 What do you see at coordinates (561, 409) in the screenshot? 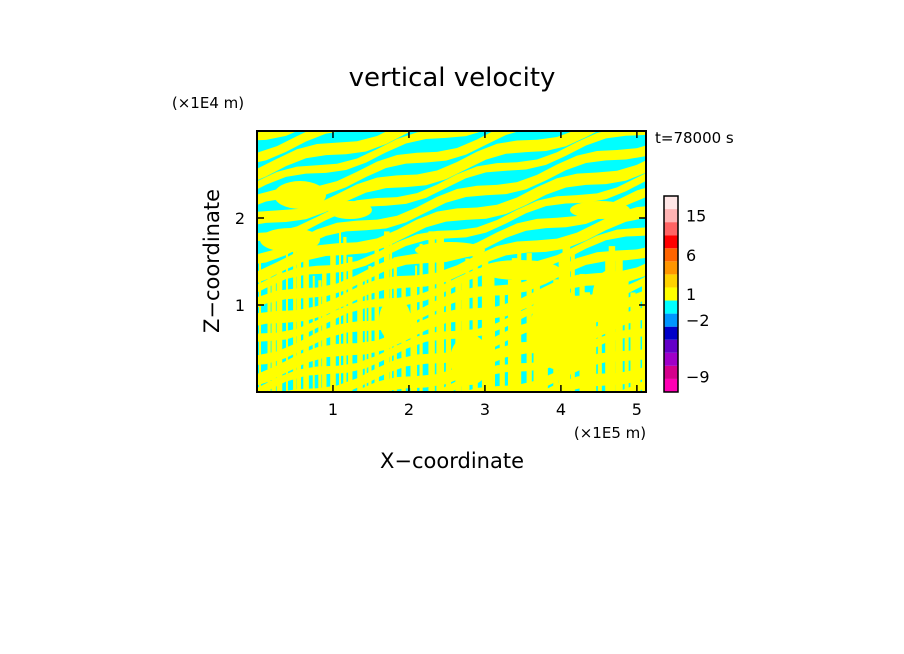
I see `x-tick-label: 4` at bounding box center [561, 409].